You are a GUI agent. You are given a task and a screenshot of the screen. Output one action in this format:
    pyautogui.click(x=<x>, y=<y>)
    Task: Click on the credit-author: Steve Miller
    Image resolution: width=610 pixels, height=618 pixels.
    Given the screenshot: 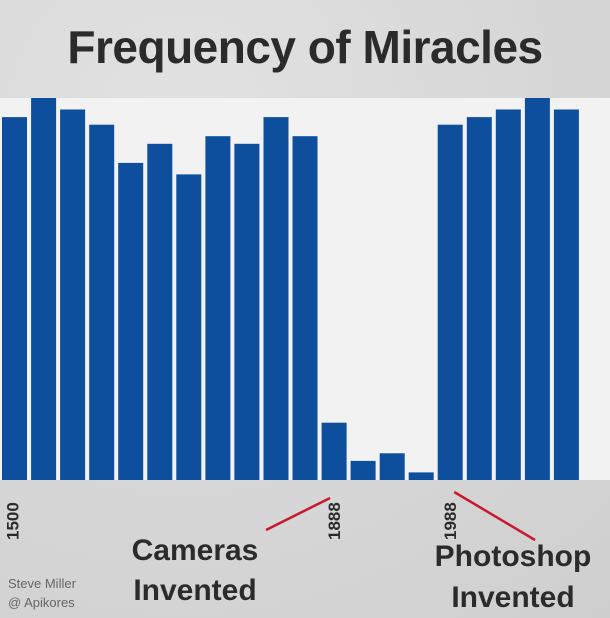 What is the action you would take?
    pyautogui.click(x=42, y=583)
    